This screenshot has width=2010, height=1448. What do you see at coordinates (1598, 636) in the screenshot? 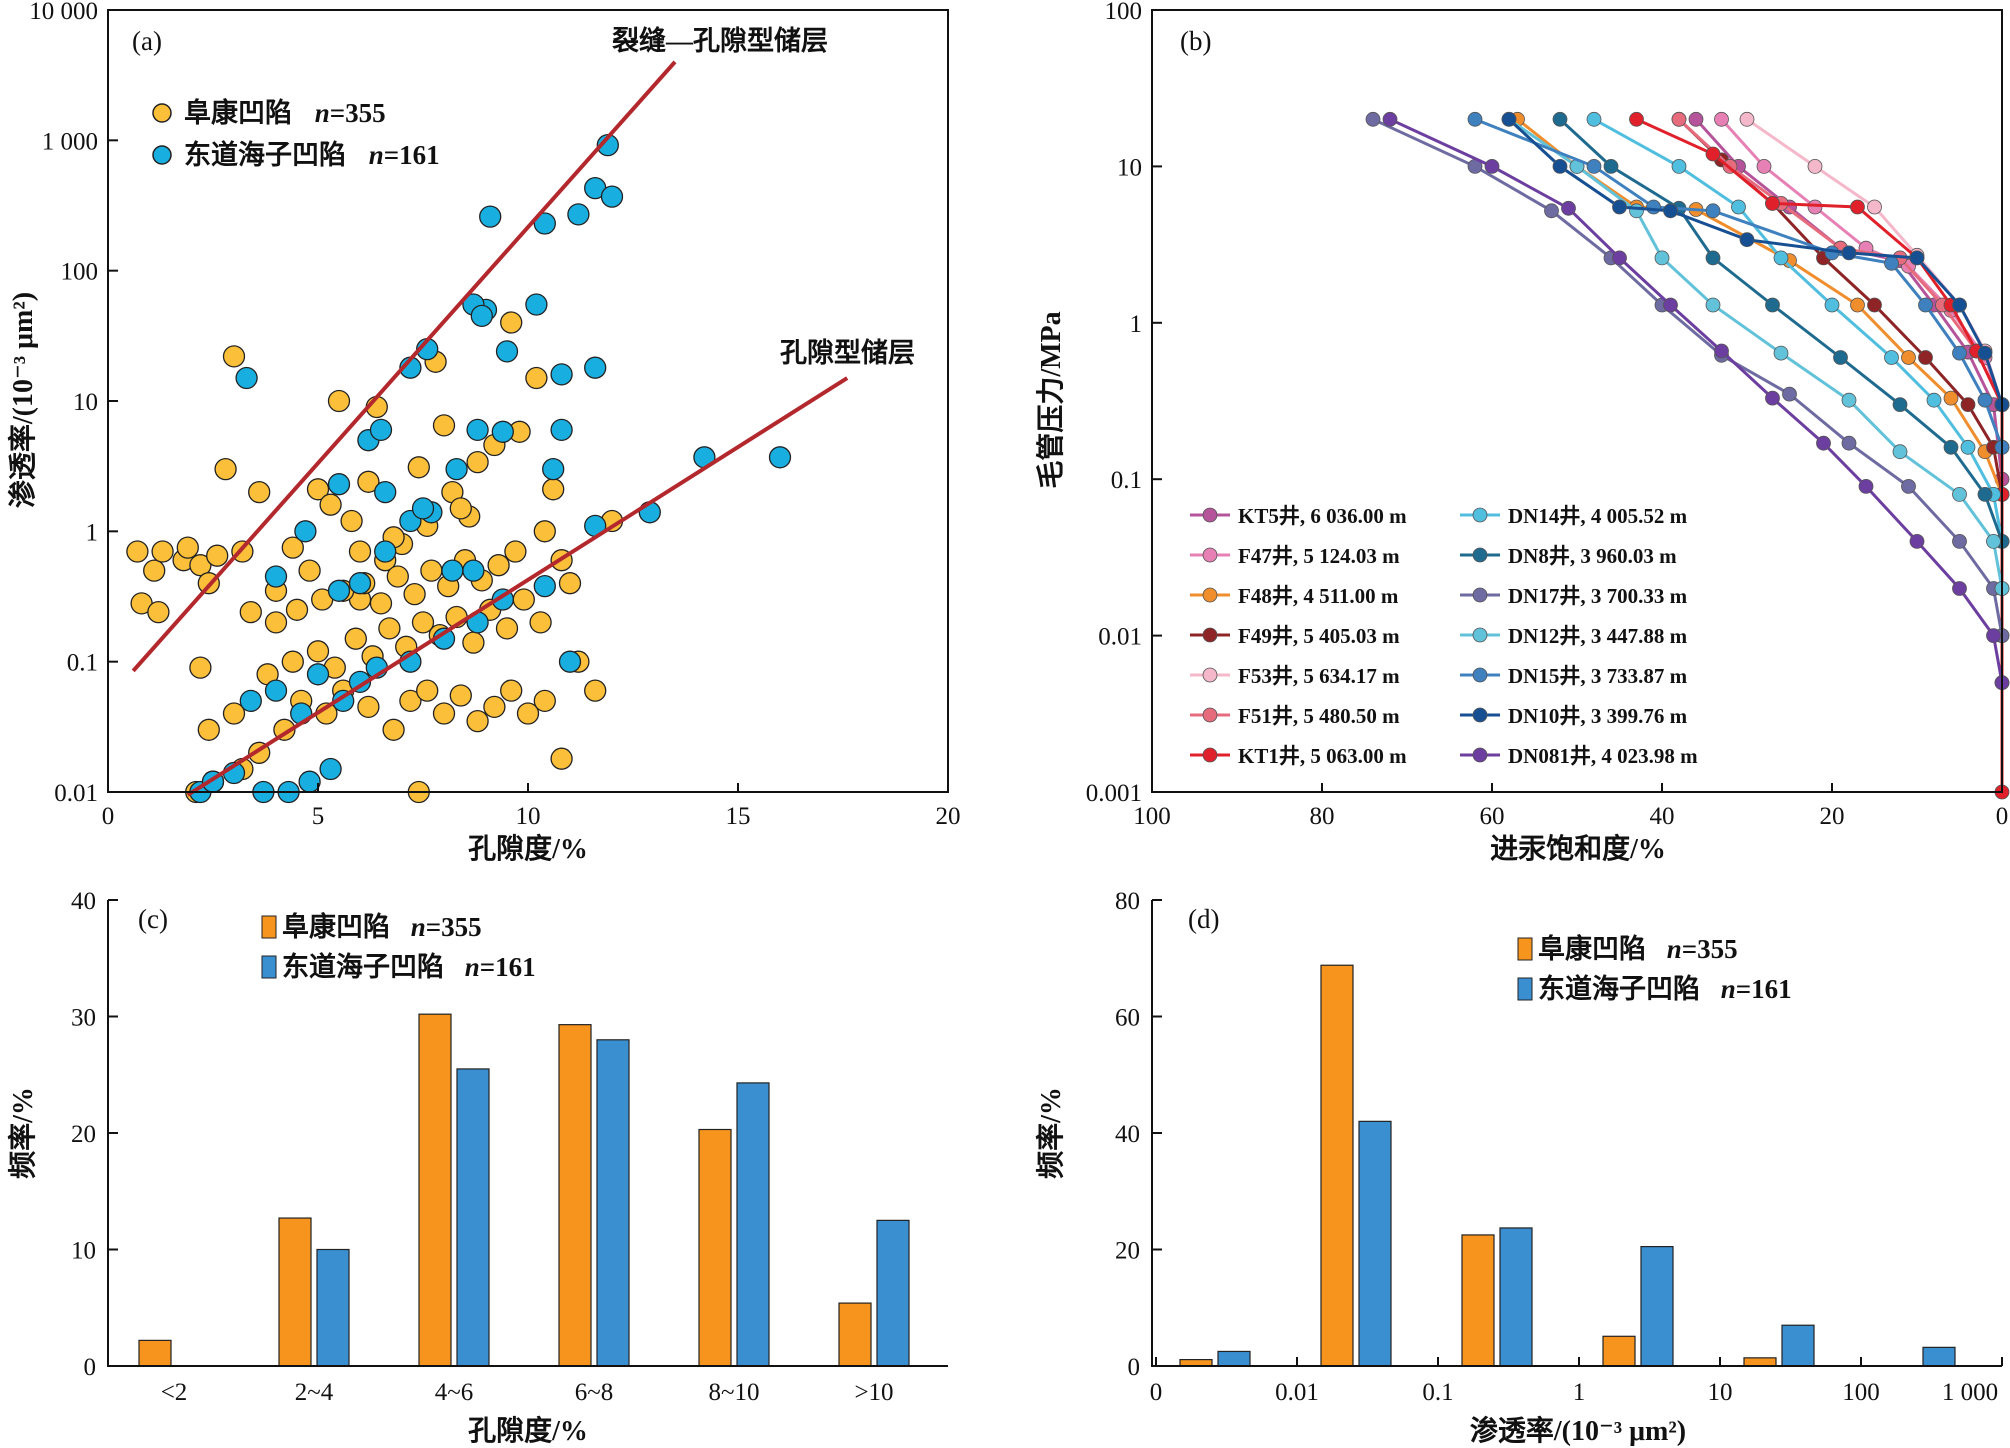
I see `legend-label-11: DN12井, 3 447.88 m` at bounding box center [1598, 636].